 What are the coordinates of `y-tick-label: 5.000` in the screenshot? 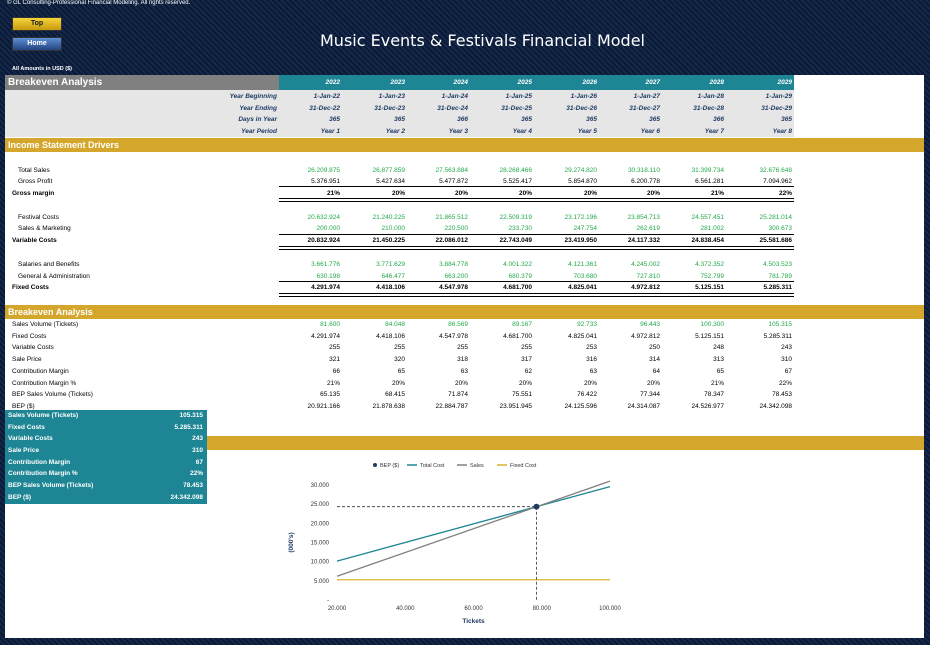 It's located at (322, 582).